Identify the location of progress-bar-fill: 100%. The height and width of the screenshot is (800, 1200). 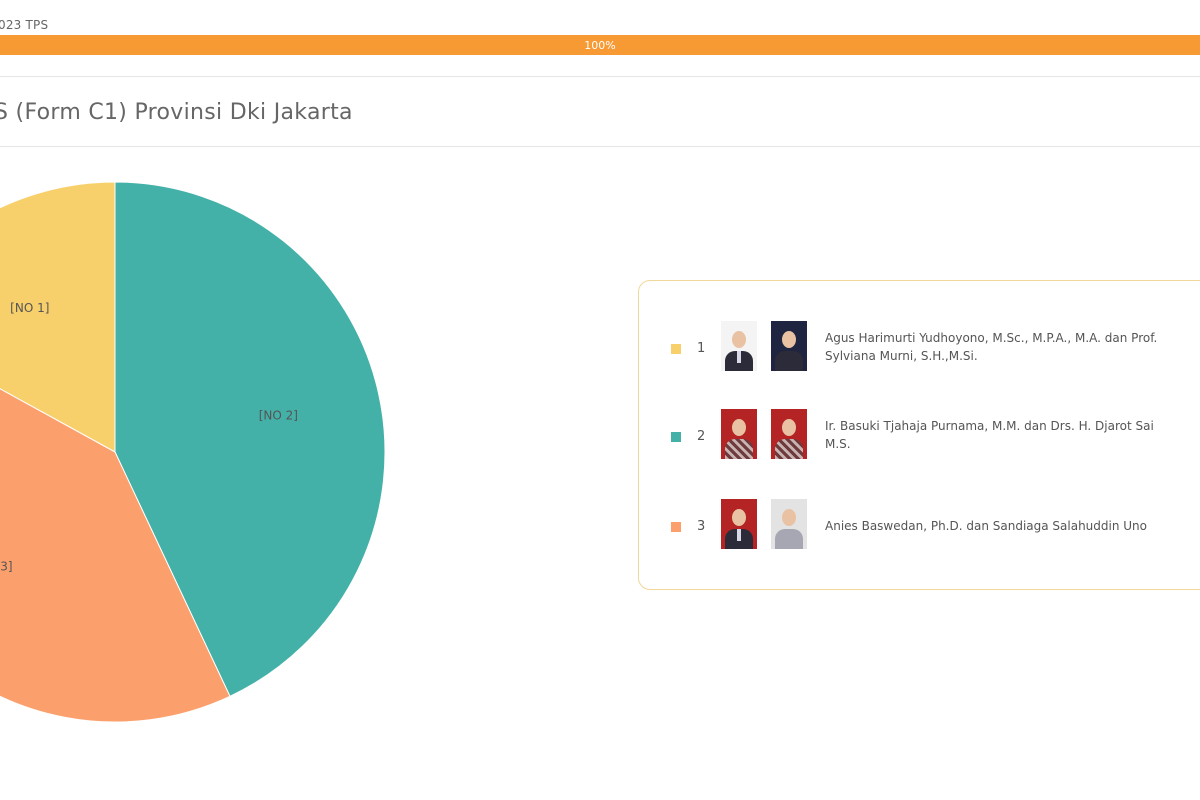
(600, 45).